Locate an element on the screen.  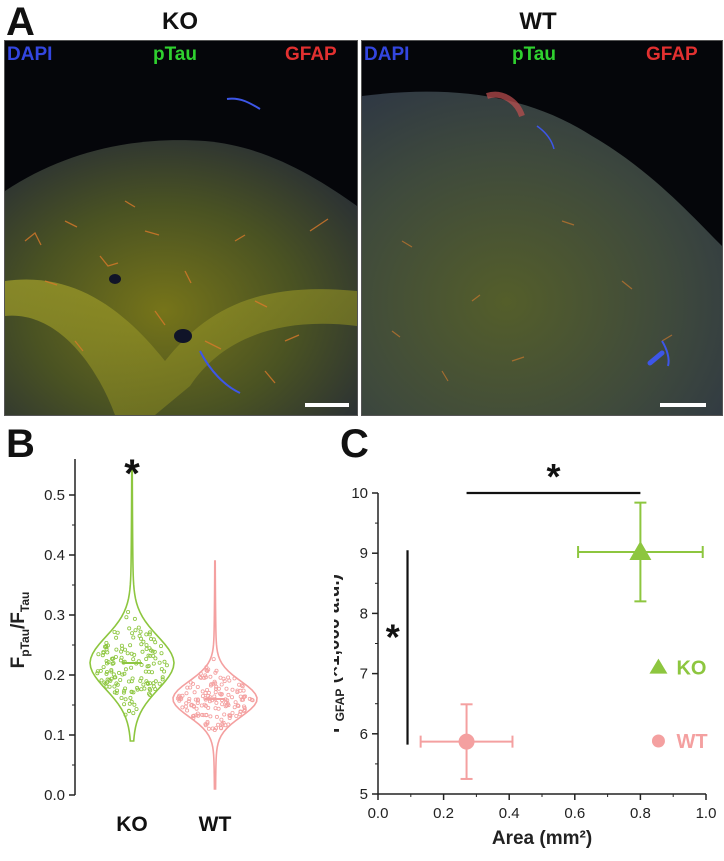
micrograph-title-wt: WT is located at coordinates (538, 21).